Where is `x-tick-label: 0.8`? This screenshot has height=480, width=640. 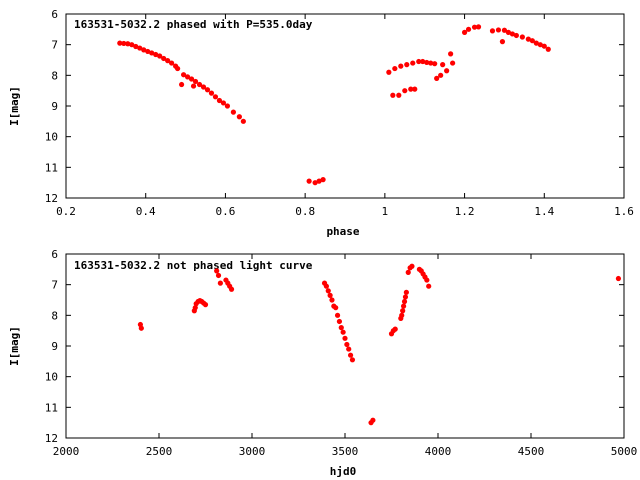
x-tick-label: 0.8 is located at coordinates (305, 211).